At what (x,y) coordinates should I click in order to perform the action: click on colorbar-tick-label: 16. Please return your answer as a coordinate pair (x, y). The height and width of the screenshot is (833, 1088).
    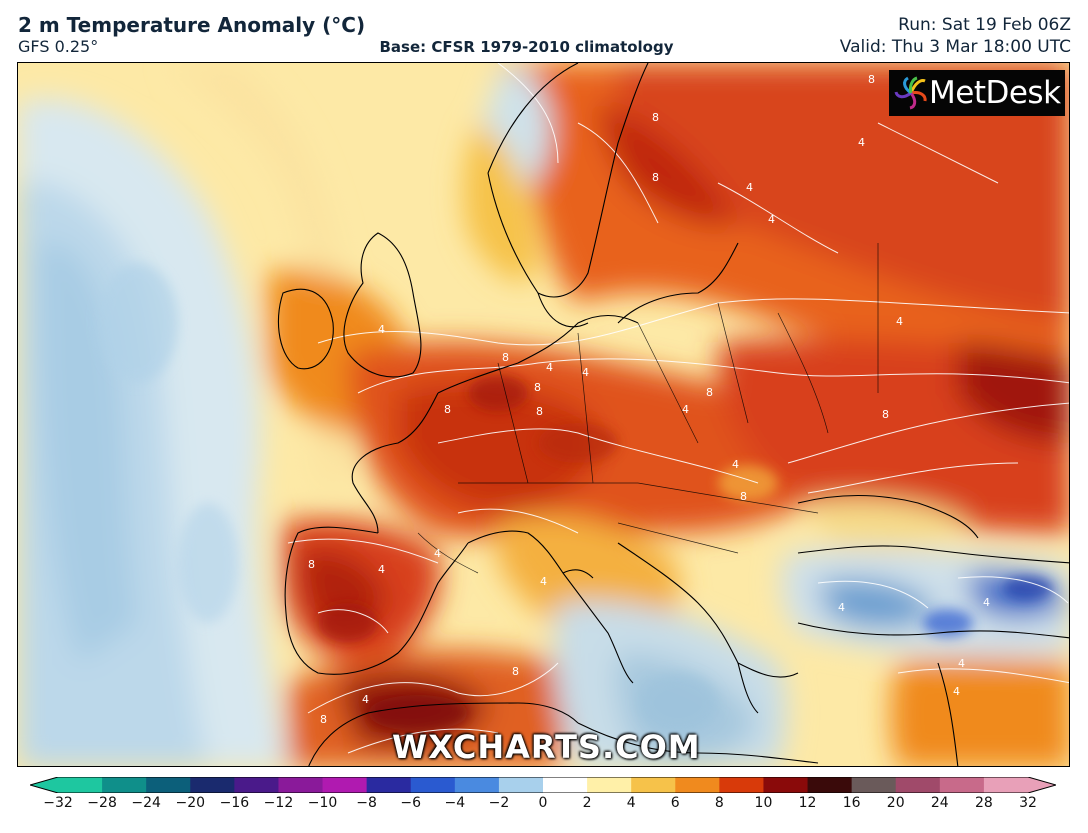
    Looking at the image, I should click on (851, 803).